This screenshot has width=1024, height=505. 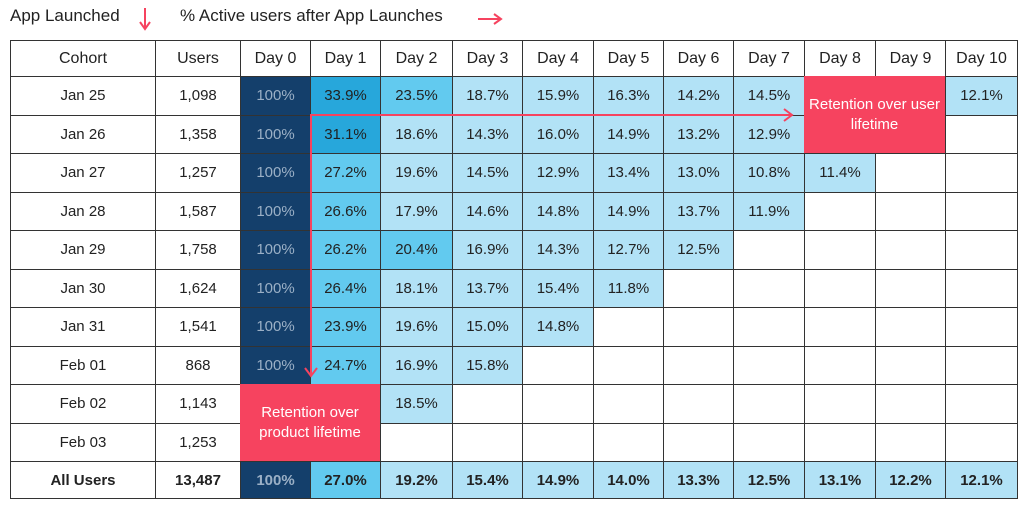 What do you see at coordinates (558, 480) in the screenshot?
I see `day-4-cell: 14.9%` at bounding box center [558, 480].